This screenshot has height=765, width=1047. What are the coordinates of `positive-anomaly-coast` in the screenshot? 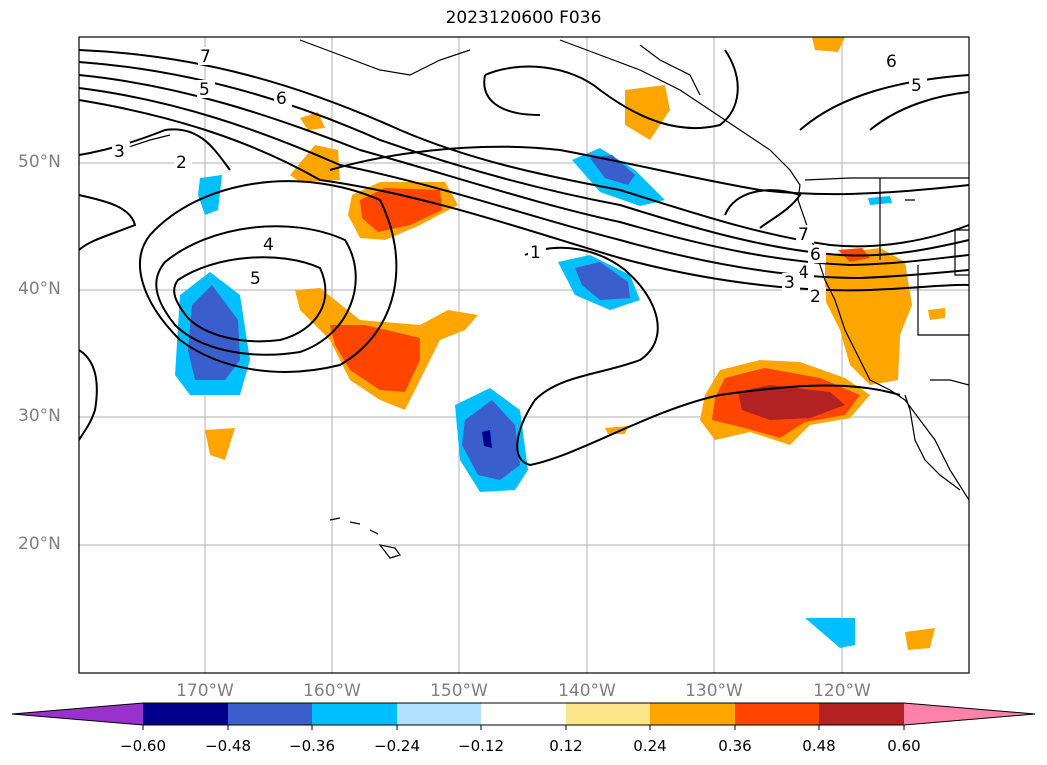 It's located at (868, 316).